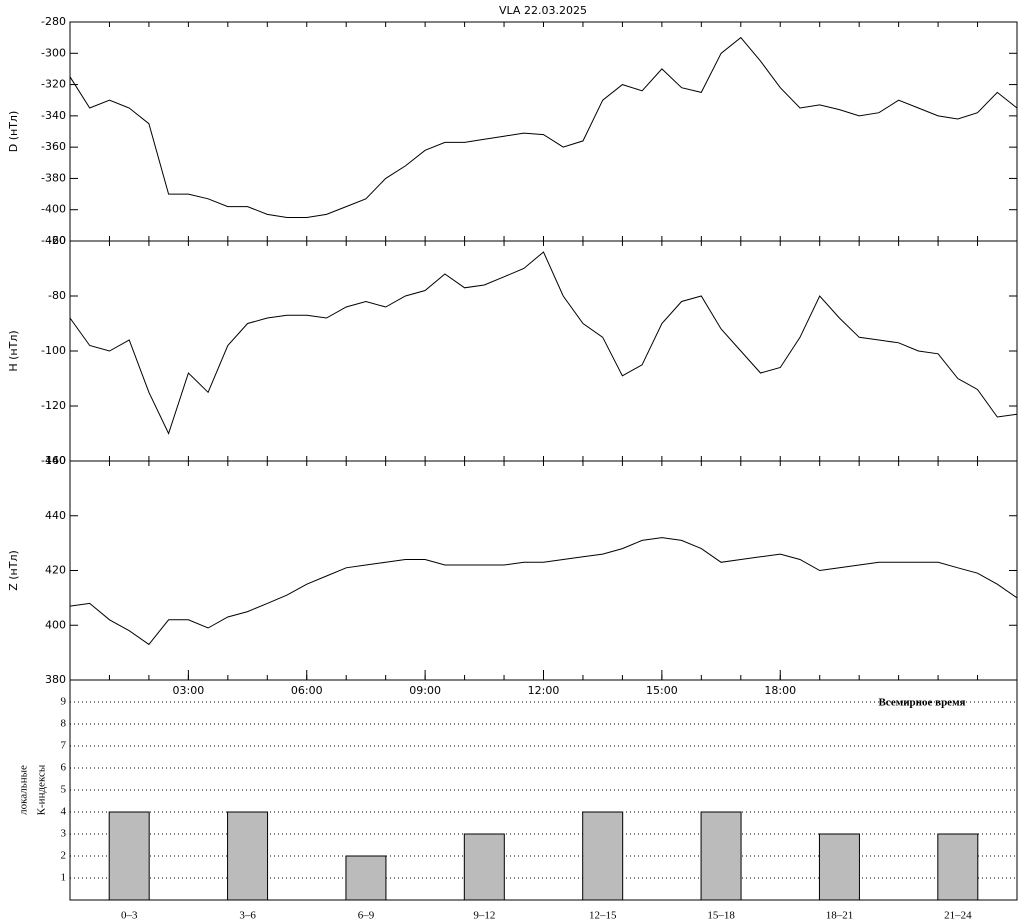 Image resolution: width=1024 pixels, height=921 pixels. Describe the element at coordinates (53, 177) in the screenshot. I see `y-tick-label: -380` at that location.